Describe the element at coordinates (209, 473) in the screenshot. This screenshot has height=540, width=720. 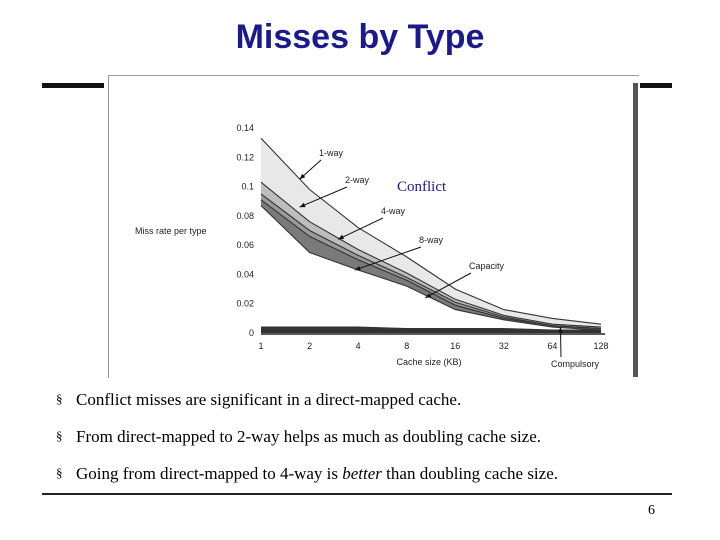
I see `bullet-text-pre: Going from direct-mapped to 4-way is` at that location.